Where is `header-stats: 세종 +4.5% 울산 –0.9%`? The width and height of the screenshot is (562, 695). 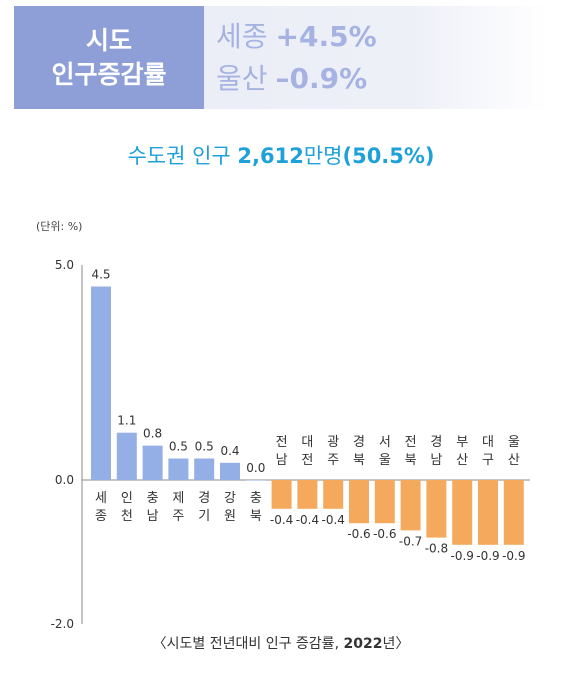
header-stats: 세종 +4.5% 울산 –0.9% is located at coordinates (376, 57).